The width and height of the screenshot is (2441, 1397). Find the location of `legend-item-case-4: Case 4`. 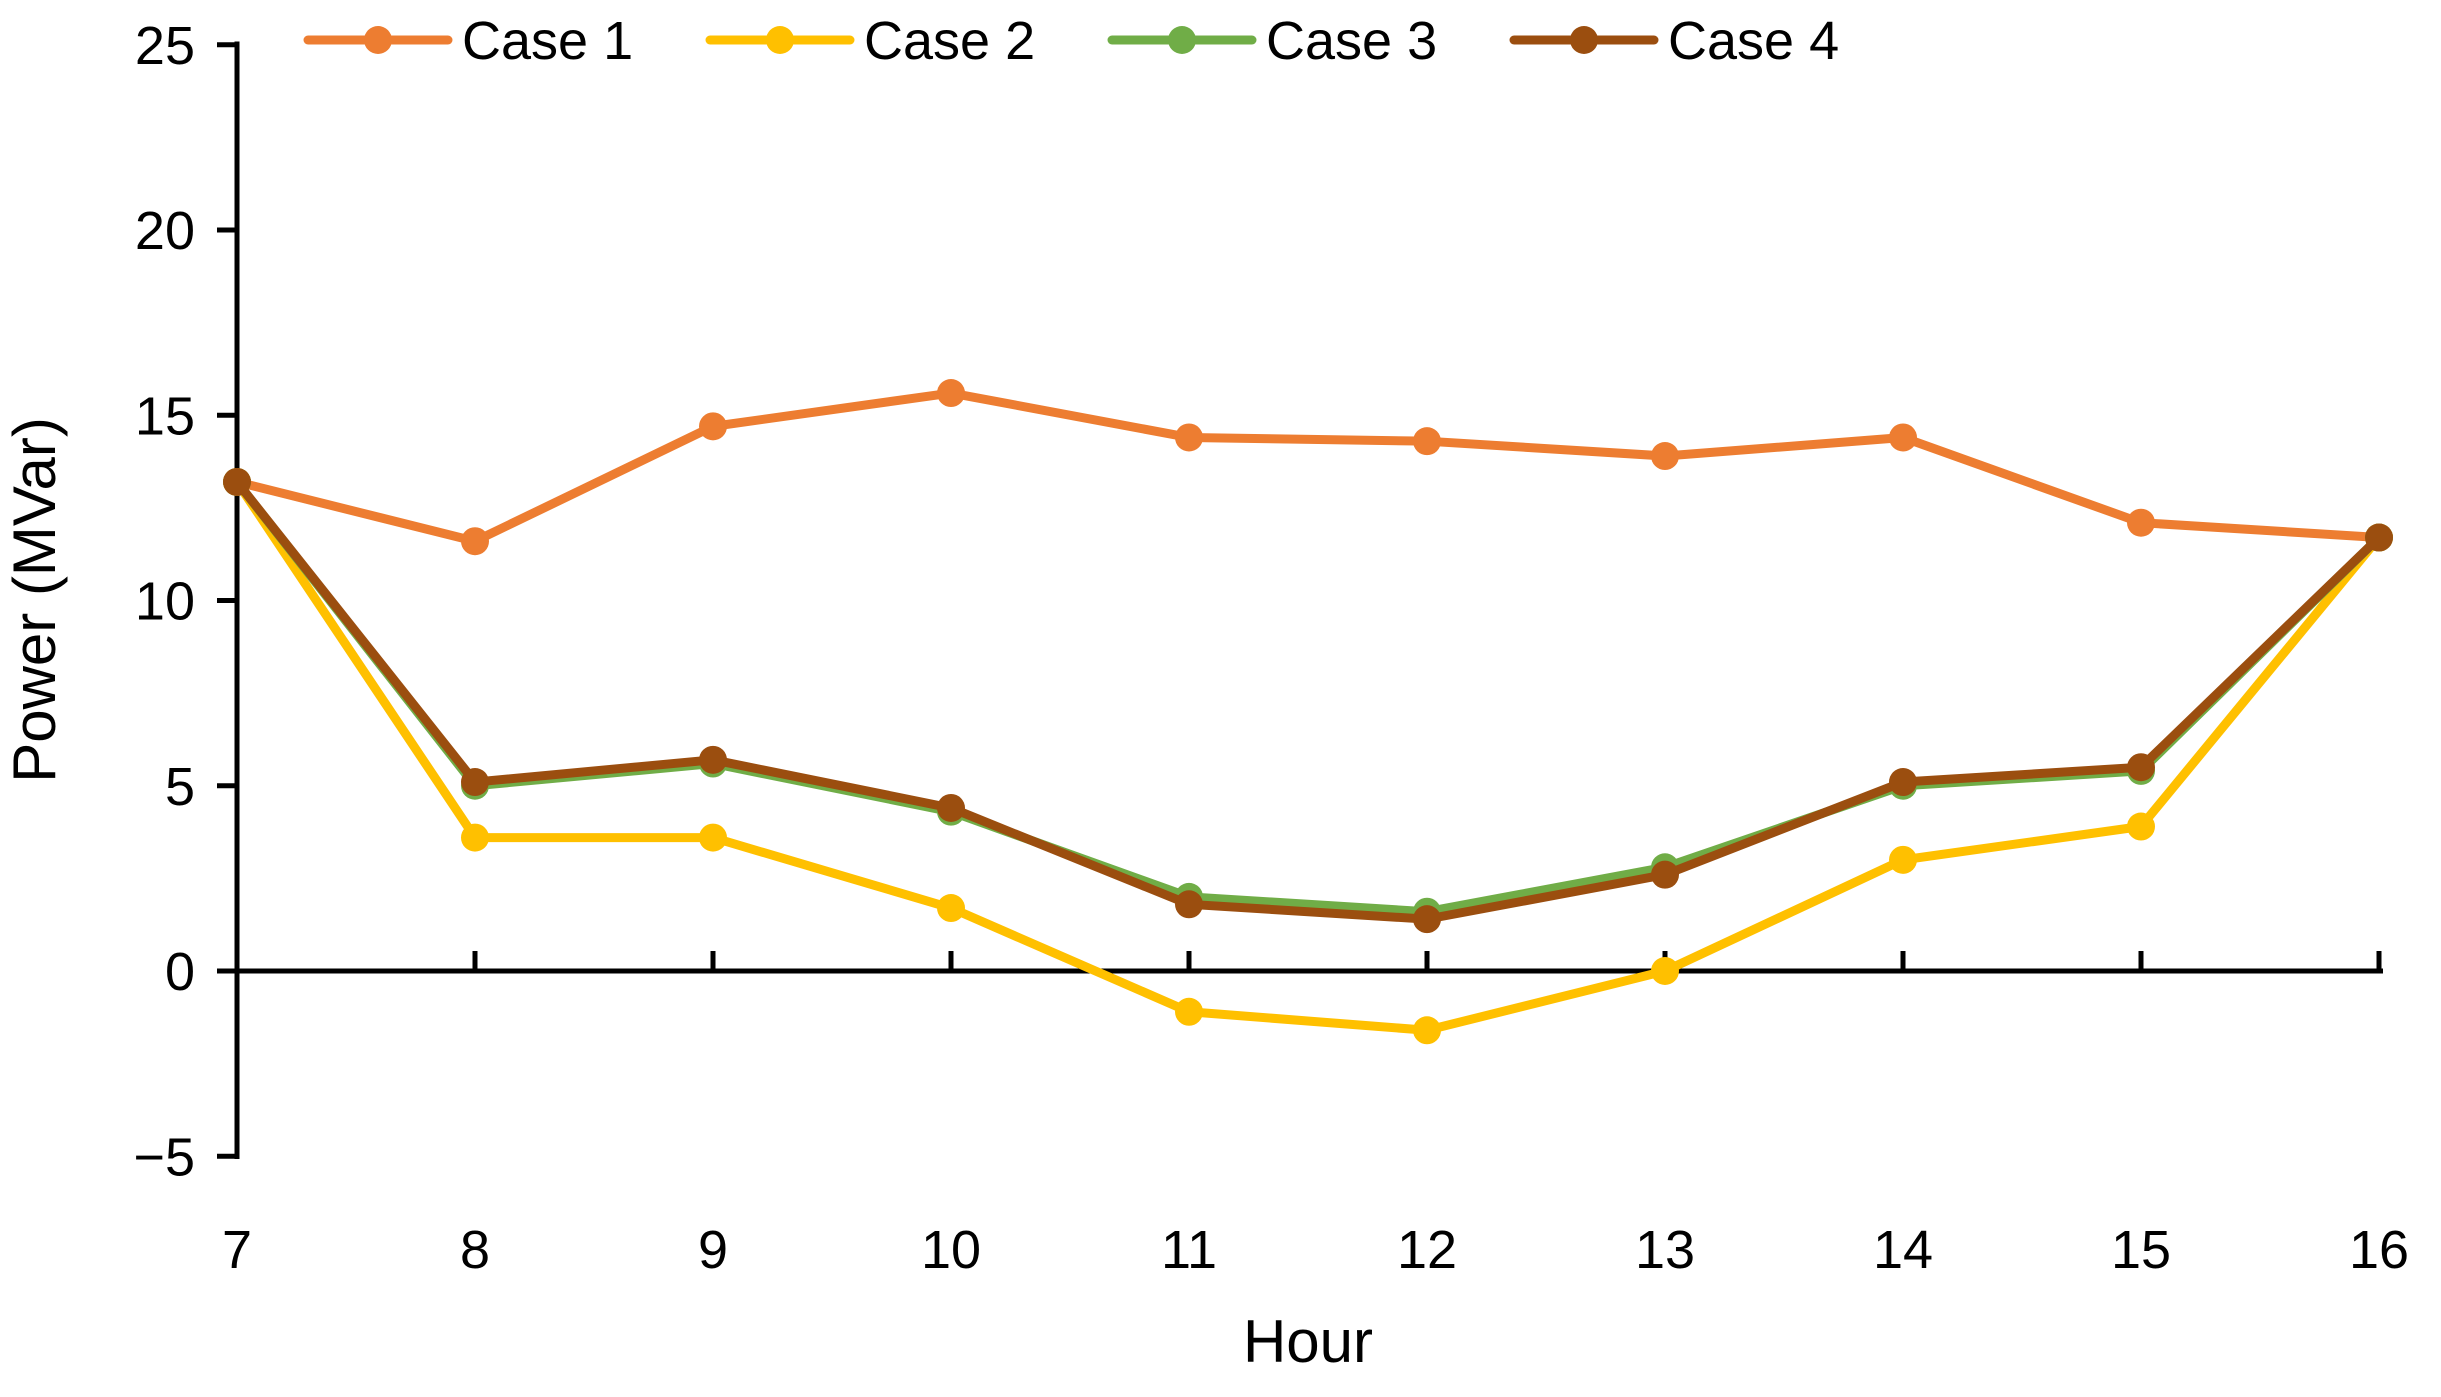

legend-item-case-4: Case 4 is located at coordinates (1674, 41).